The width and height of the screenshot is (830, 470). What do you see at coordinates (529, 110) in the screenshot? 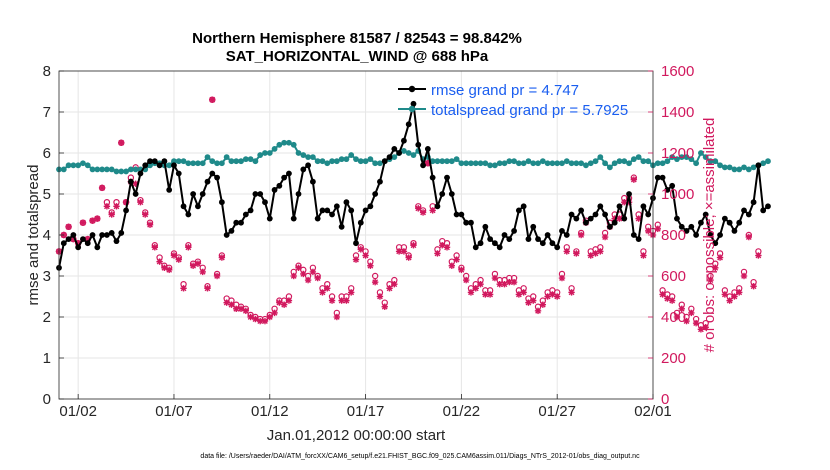
I see `legend-spread-label: totalspread grand pr = 5.7925` at bounding box center [529, 110].